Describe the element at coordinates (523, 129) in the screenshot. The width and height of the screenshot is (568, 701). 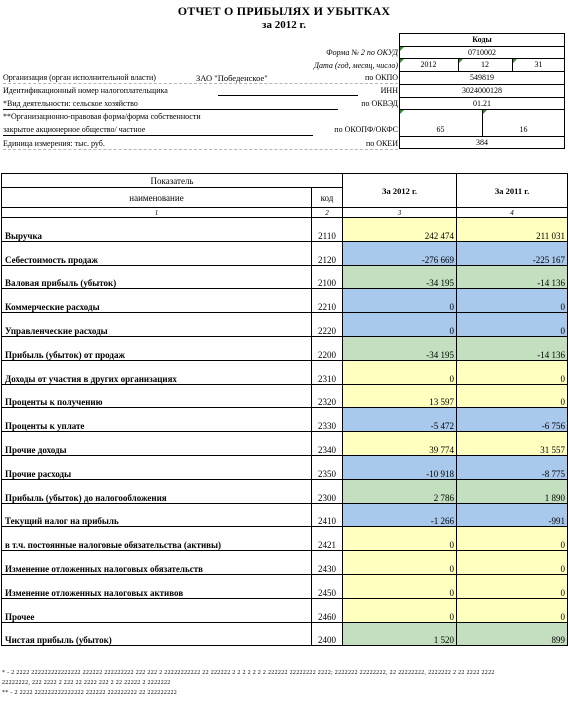
I see `okfs-value: 16` at that location.